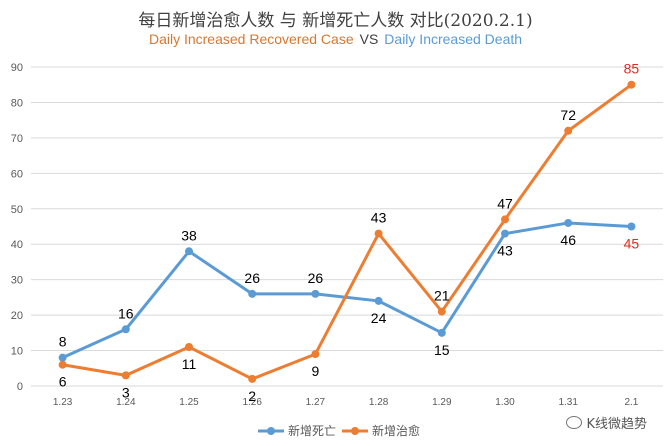  Describe the element at coordinates (631, 402) in the screenshot. I see `x-tick-label-2.1: 2.1` at that location.